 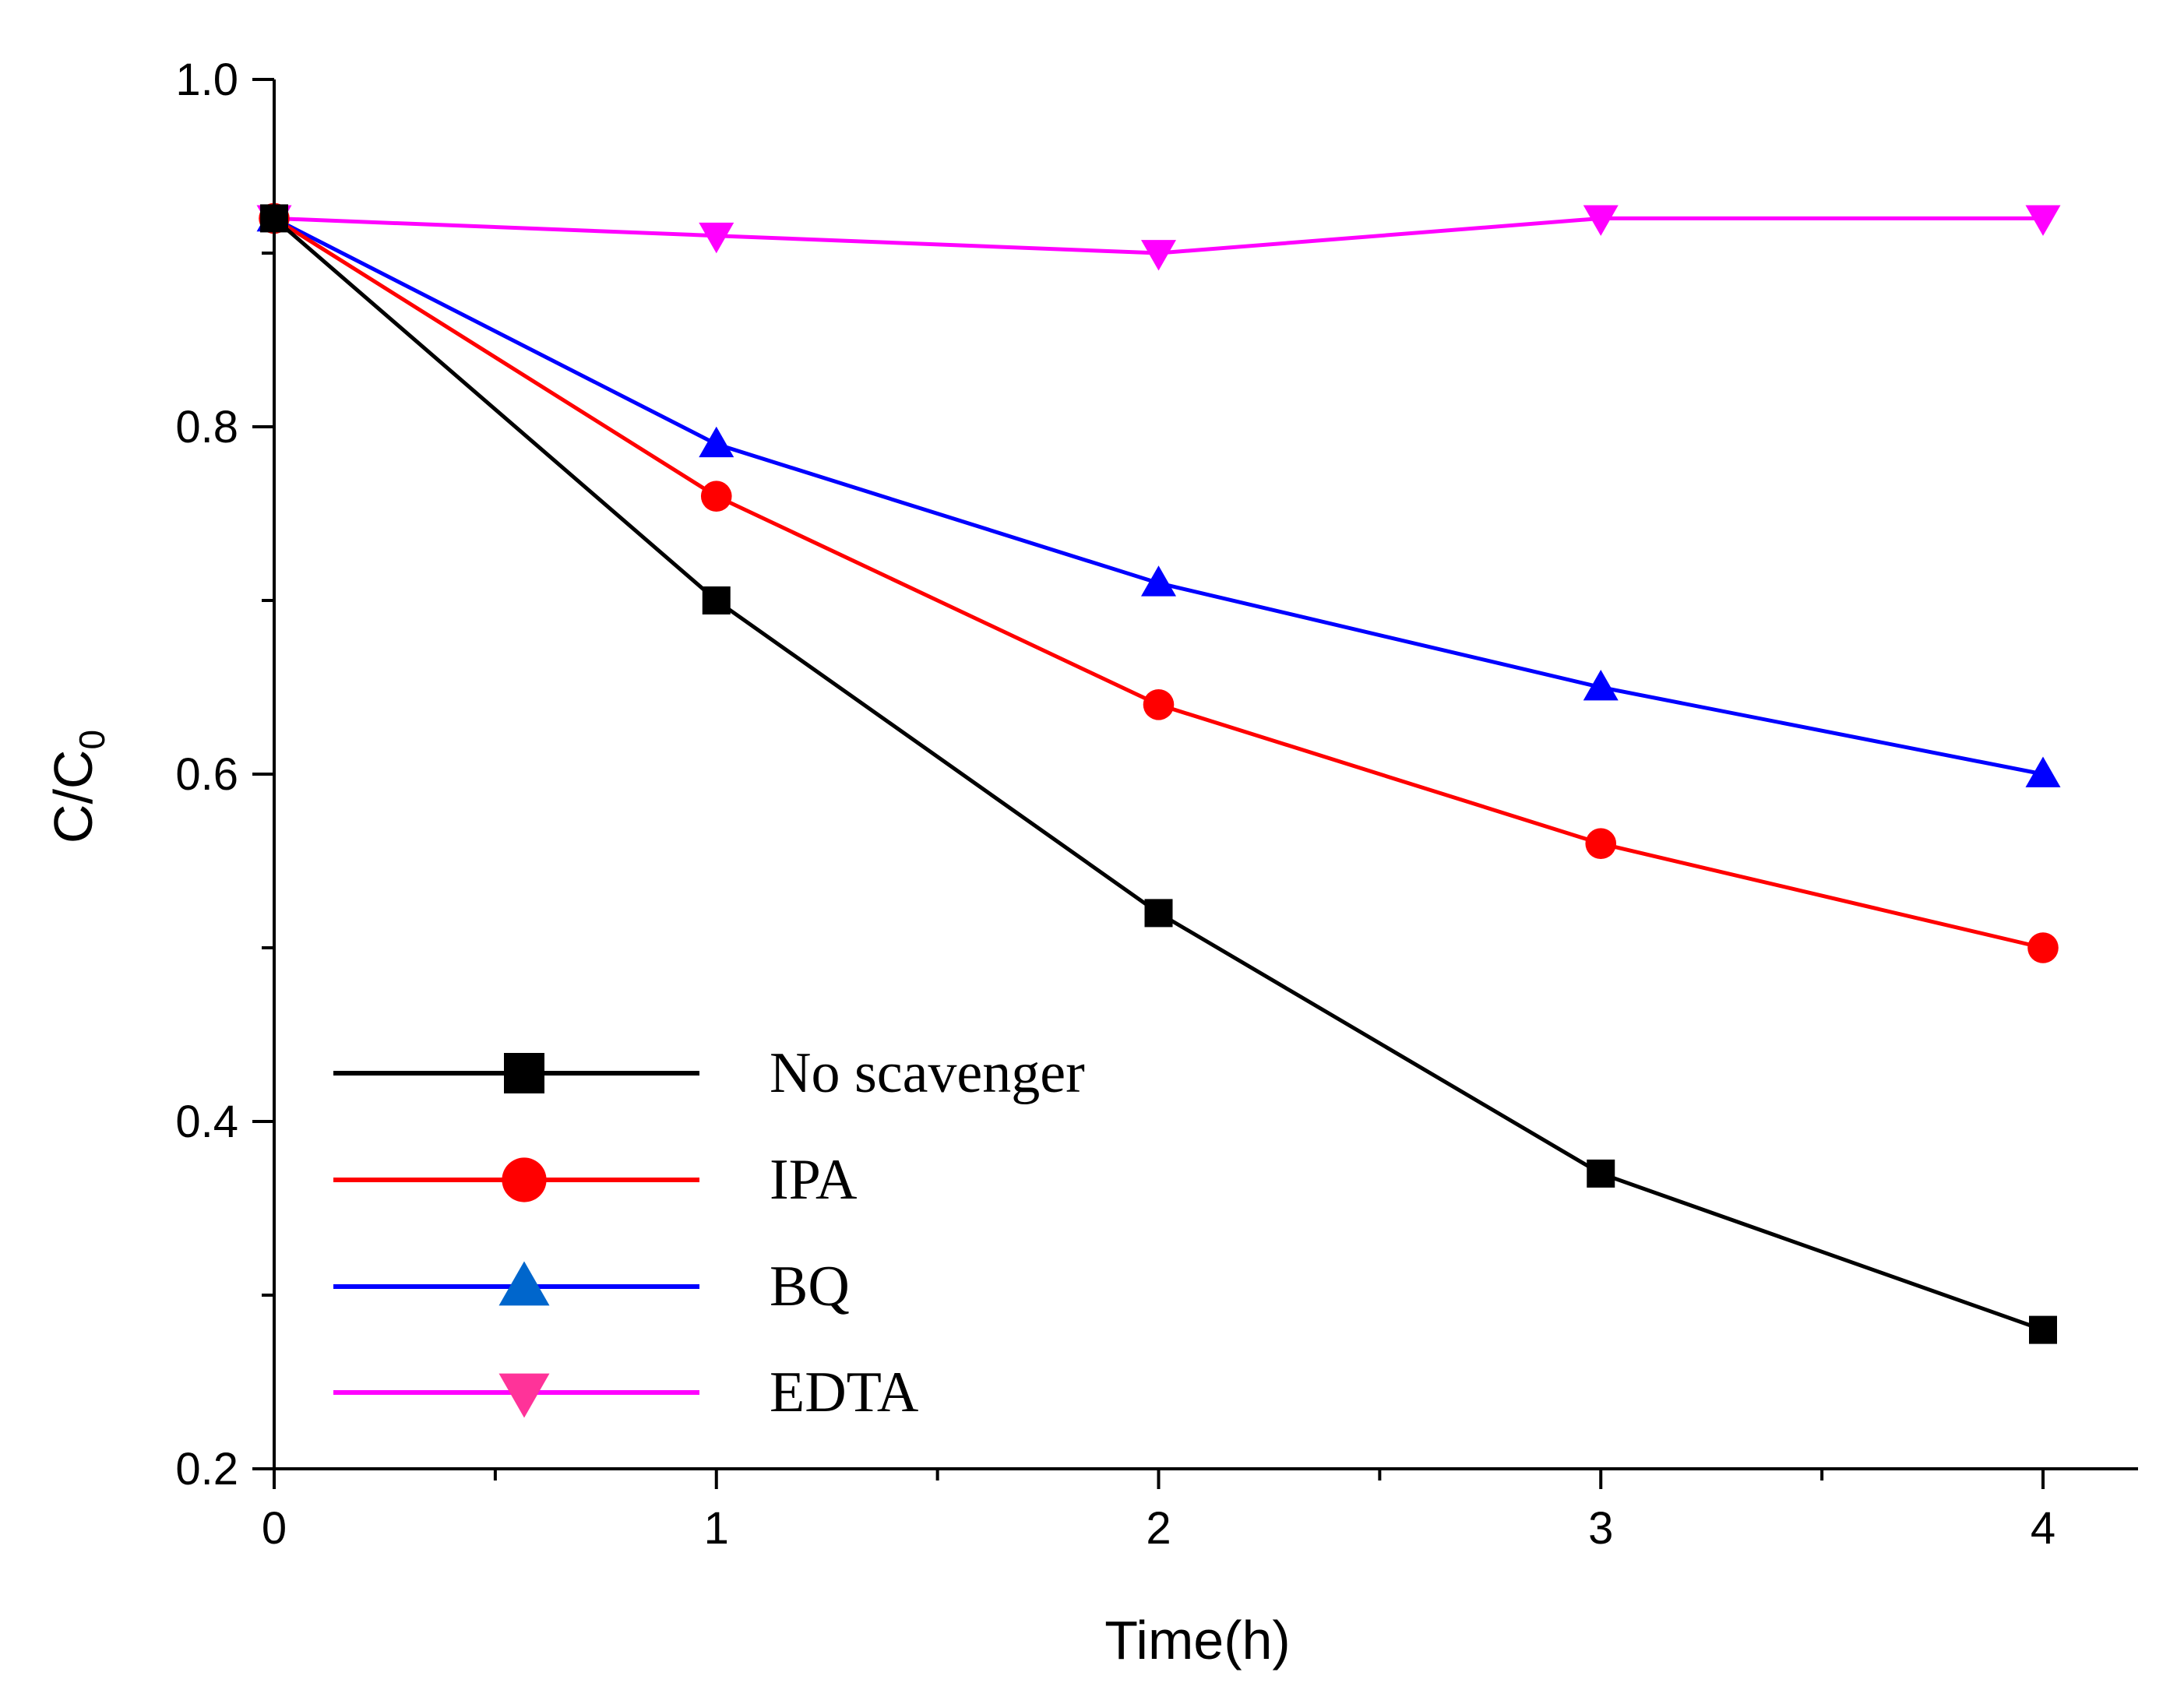 What do you see at coordinates (928, 1073) in the screenshot?
I see `legend-label: No scavenger` at bounding box center [928, 1073].